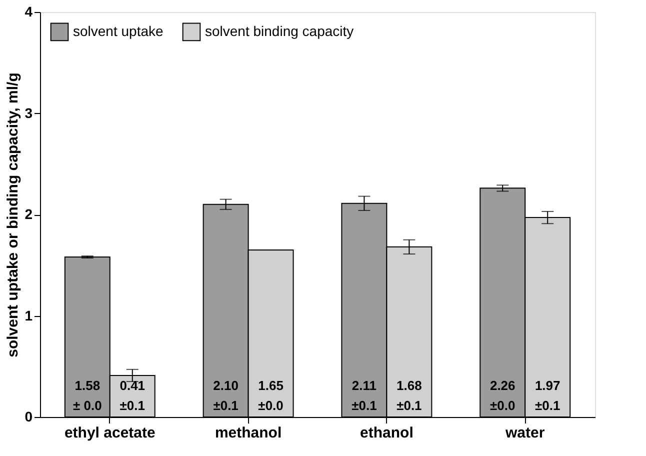 This screenshot has width=646, height=456. Describe the element at coordinates (133, 395) in the screenshot. I see `data-label: 0.41 ±0.1` at that location.